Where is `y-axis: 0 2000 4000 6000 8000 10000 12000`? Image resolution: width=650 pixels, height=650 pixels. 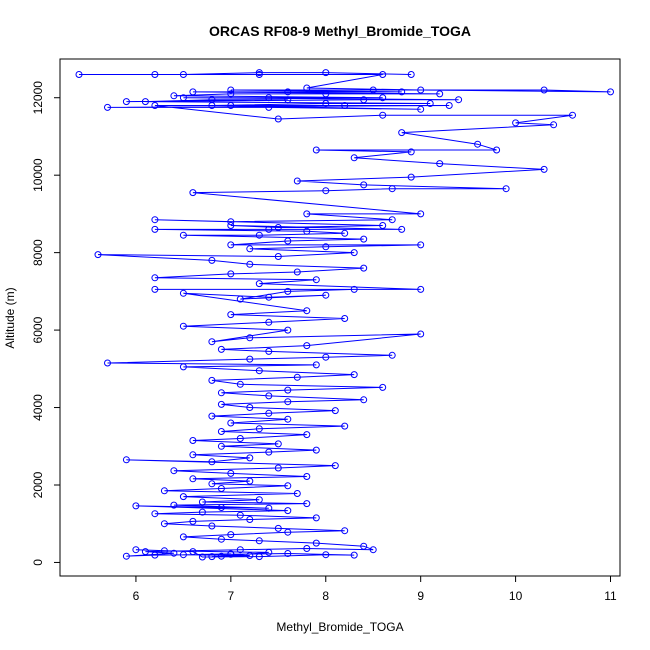
y-axis: 0 2000 4000 6000 8000 10000 12000 is located at coordinates (45, 323).